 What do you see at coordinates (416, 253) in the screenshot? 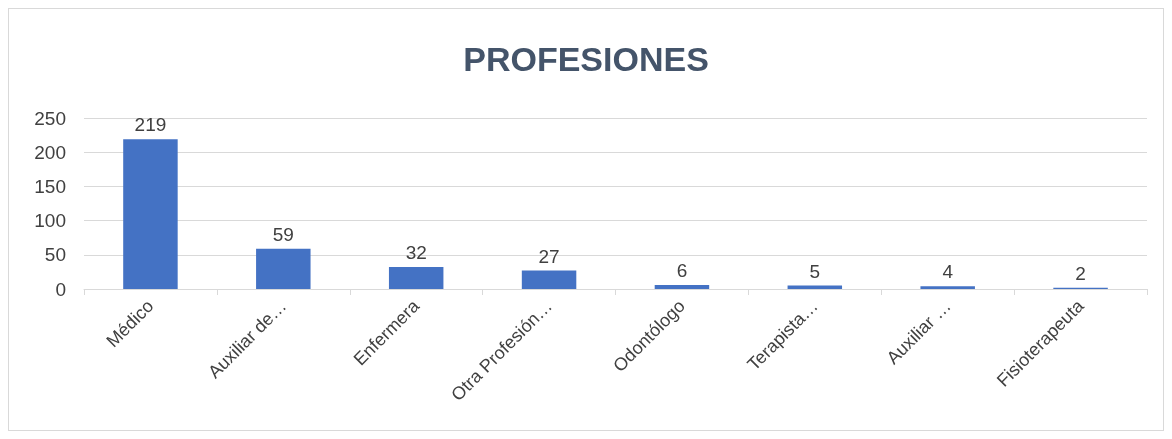
I see `data-label: 32` at bounding box center [416, 253].